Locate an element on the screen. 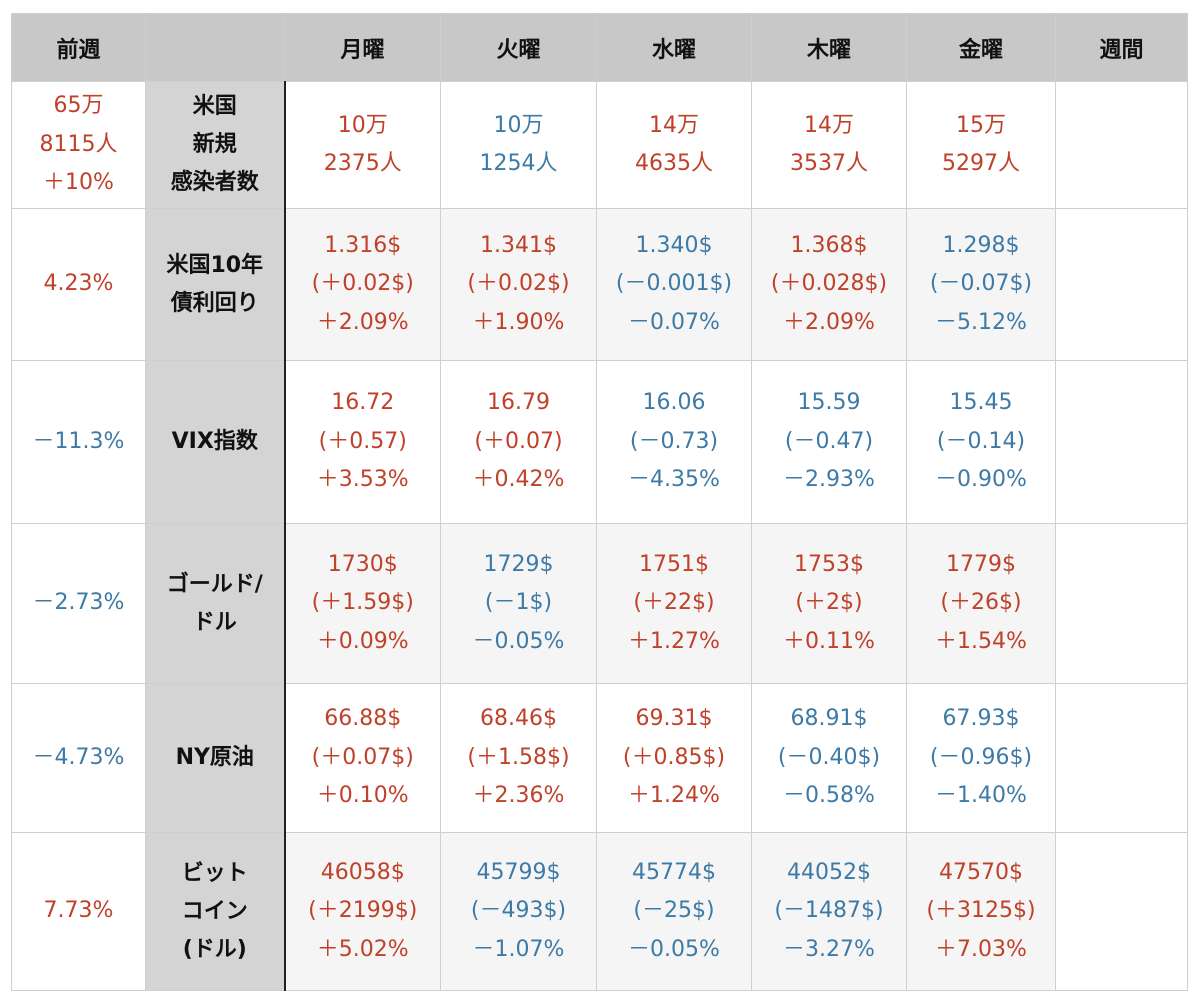 The image size is (1200, 997). indicator-label-cell: VIX指数 is located at coordinates (215, 442).